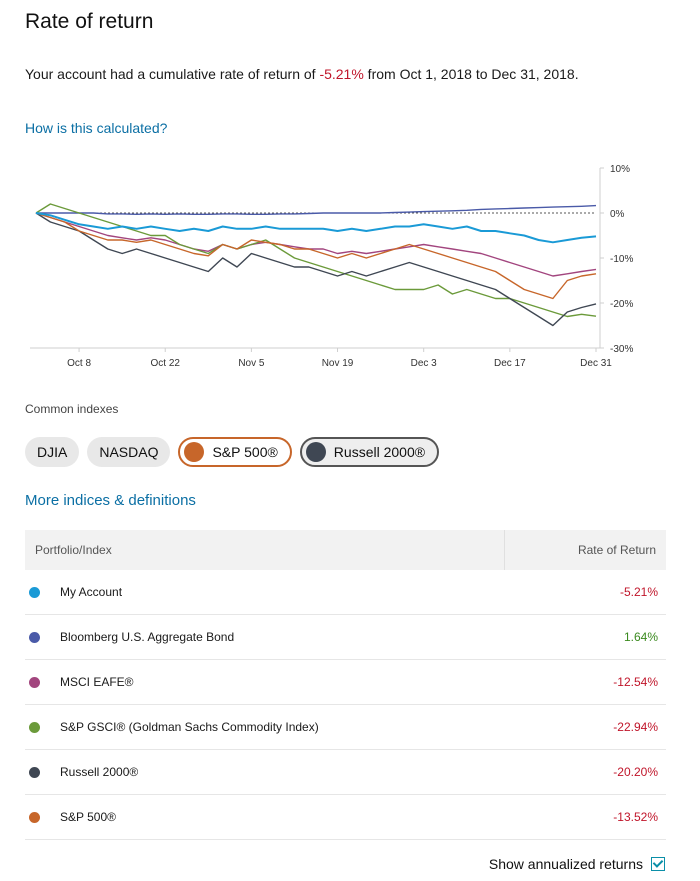  What do you see at coordinates (345, 637) in the screenshot?
I see `table-row: Bloomberg U.S. Aggregate Bond 1.64%` at bounding box center [345, 637].